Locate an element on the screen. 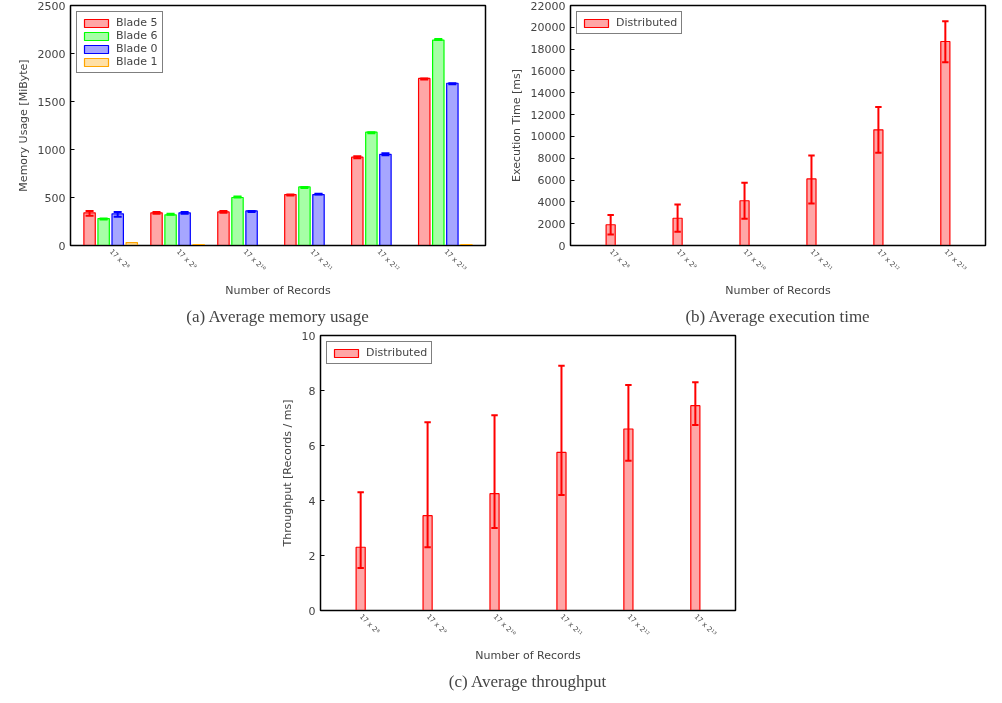 Image resolution: width=1002 pixels, height=703 pixels. y-tick-label: 20000 is located at coordinates (548, 28).